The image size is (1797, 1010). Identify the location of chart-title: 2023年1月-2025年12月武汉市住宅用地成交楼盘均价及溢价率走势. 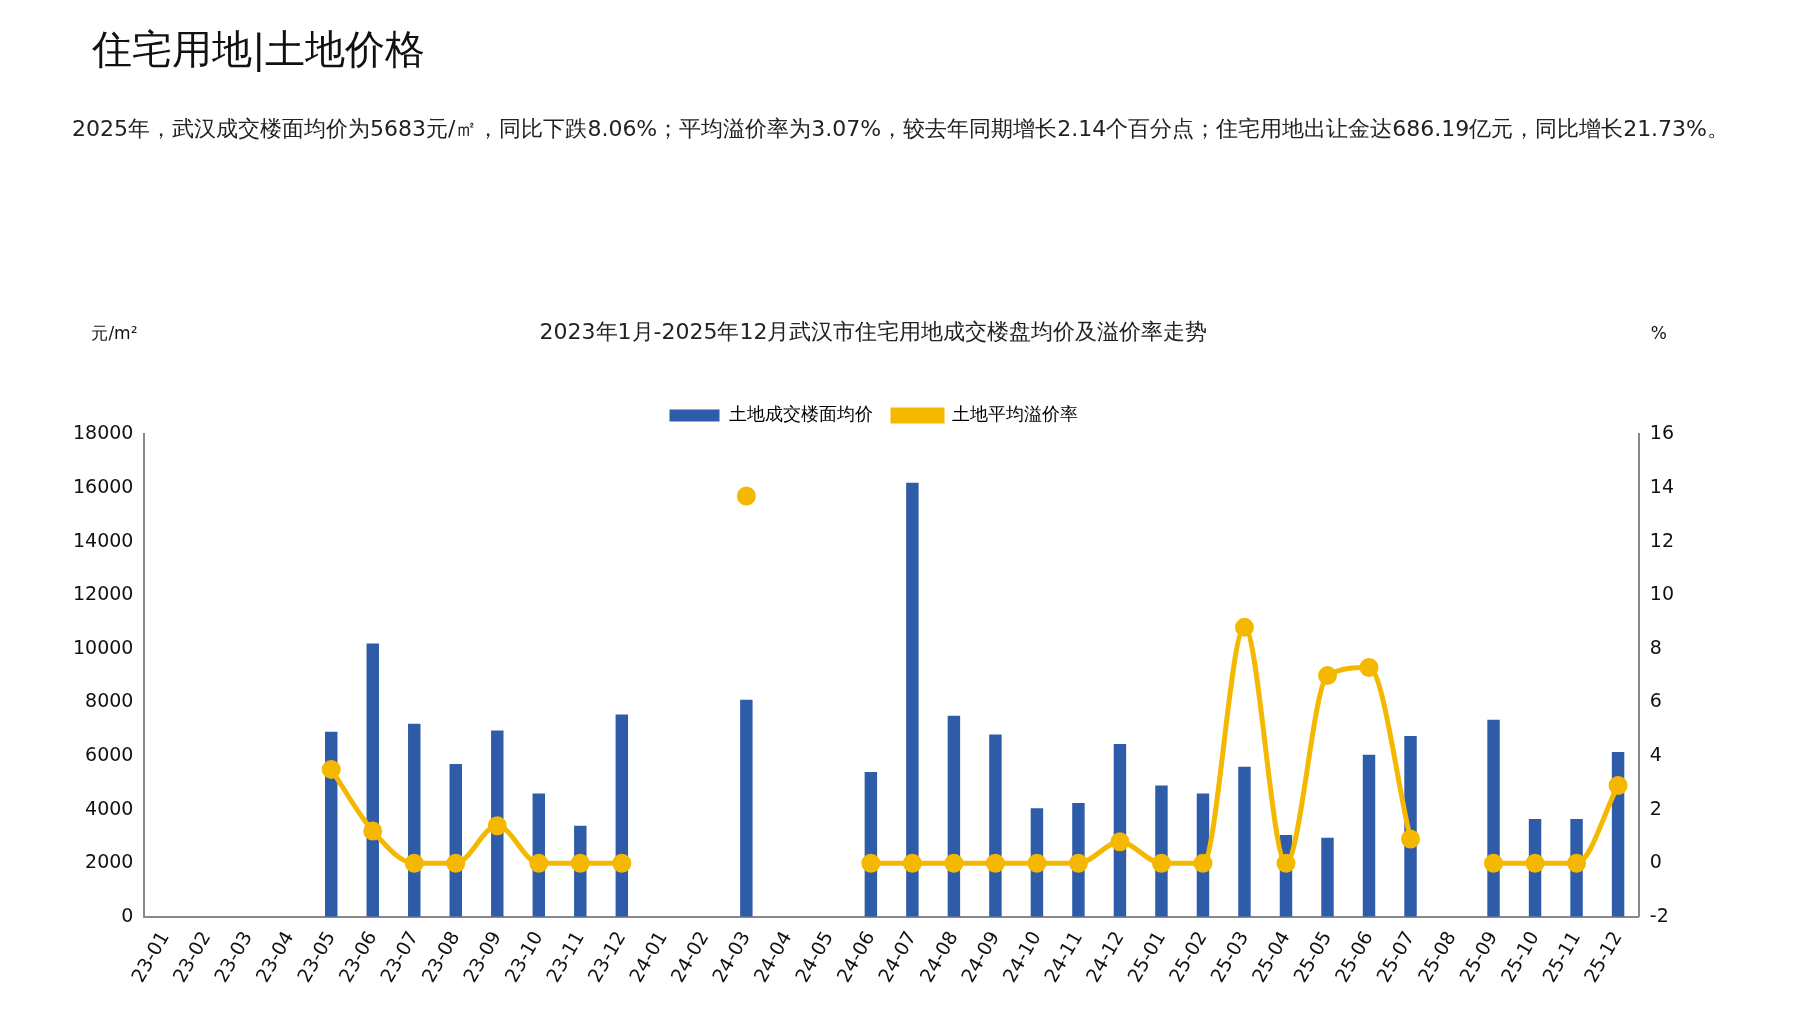
(873, 331).